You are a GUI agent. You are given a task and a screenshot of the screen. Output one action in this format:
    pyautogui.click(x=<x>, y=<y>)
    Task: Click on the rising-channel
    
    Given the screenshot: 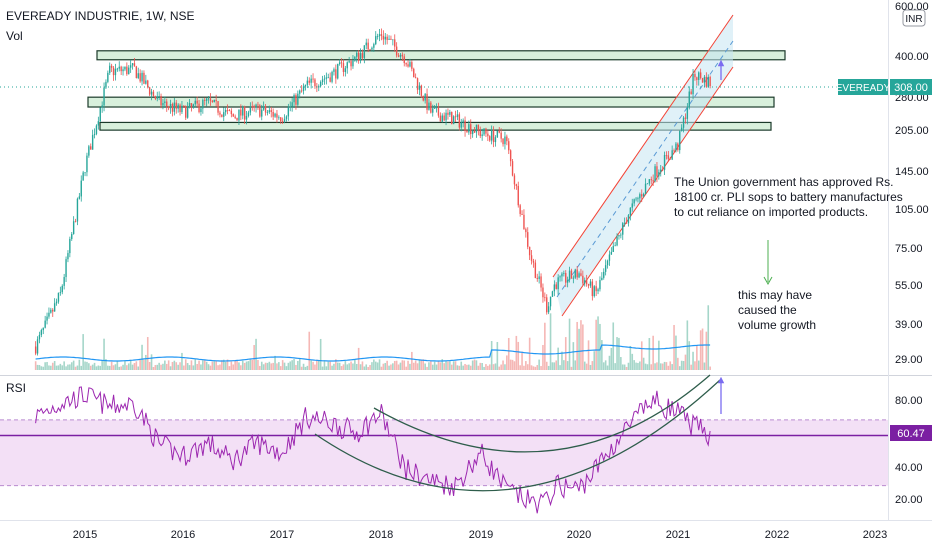 What is the action you would take?
    pyautogui.click(x=643, y=165)
    